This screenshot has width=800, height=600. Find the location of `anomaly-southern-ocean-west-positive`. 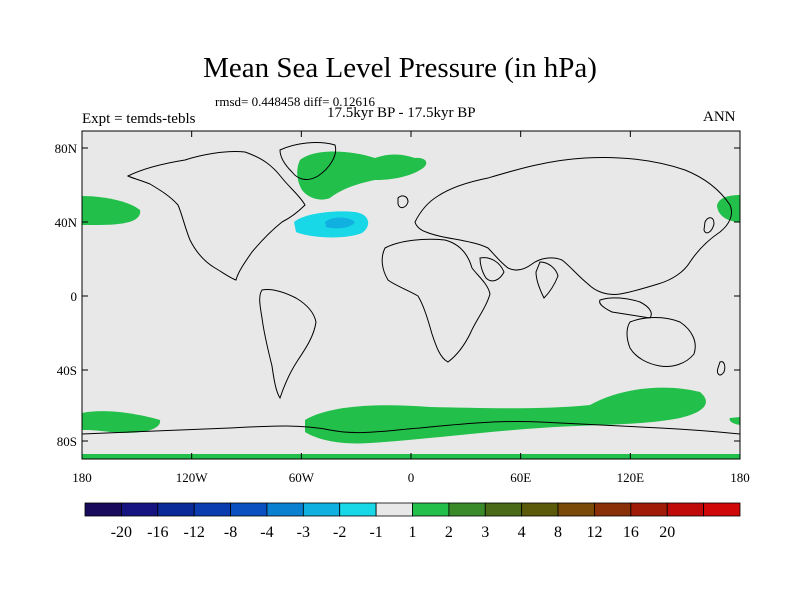

anomaly-southern-ocean-west-positive is located at coordinates (121, 422).